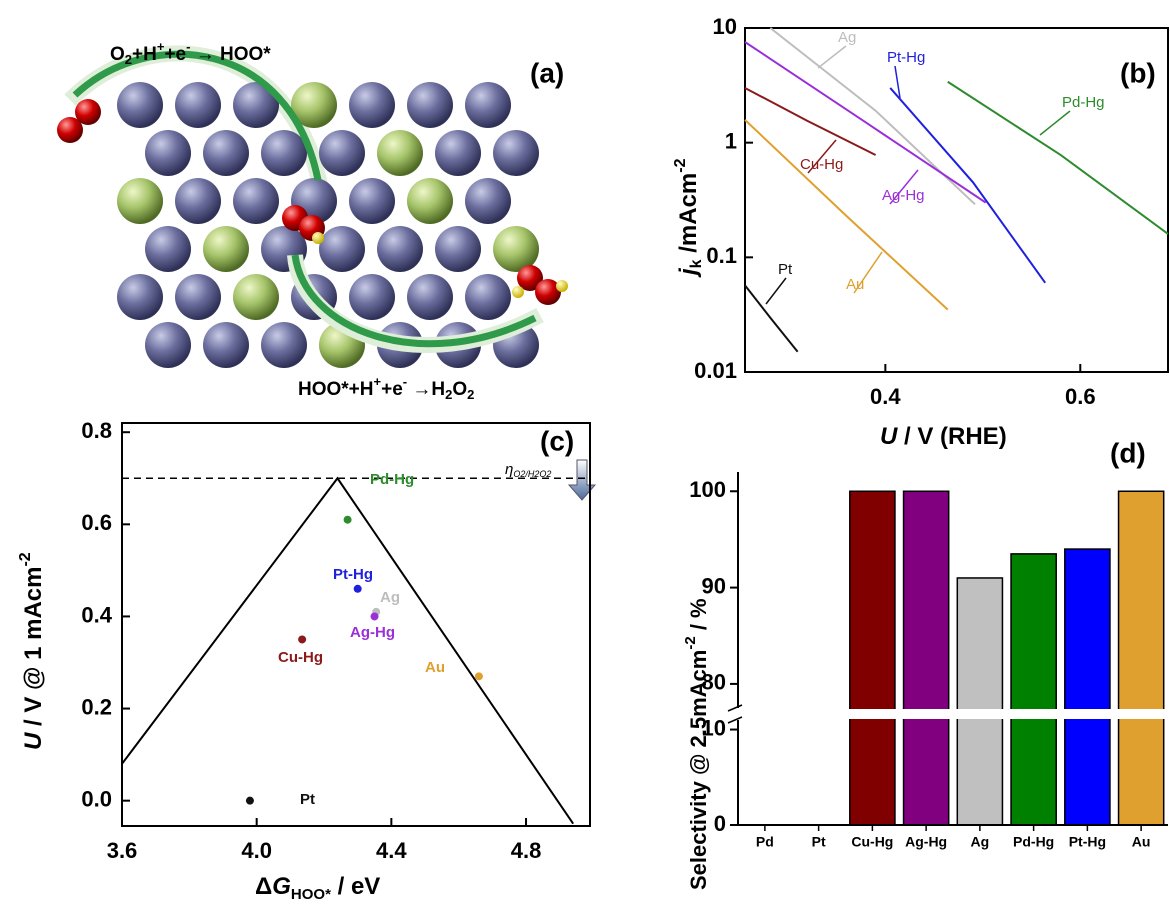 The height and width of the screenshot is (912, 1170). What do you see at coordinates (386, 388) in the screenshot?
I see `reaction-label: HOO*+H++e- →H2O2` at bounding box center [386, 388].